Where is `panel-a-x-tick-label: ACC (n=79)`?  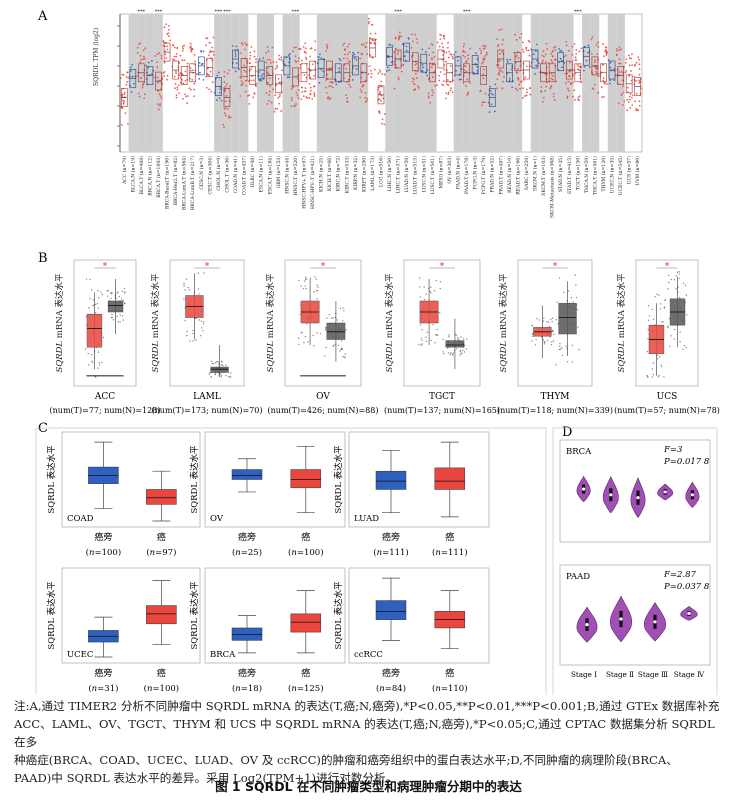
panel-a-x-tick-label: ACC (n=79) is located at coordinates (124, 170).